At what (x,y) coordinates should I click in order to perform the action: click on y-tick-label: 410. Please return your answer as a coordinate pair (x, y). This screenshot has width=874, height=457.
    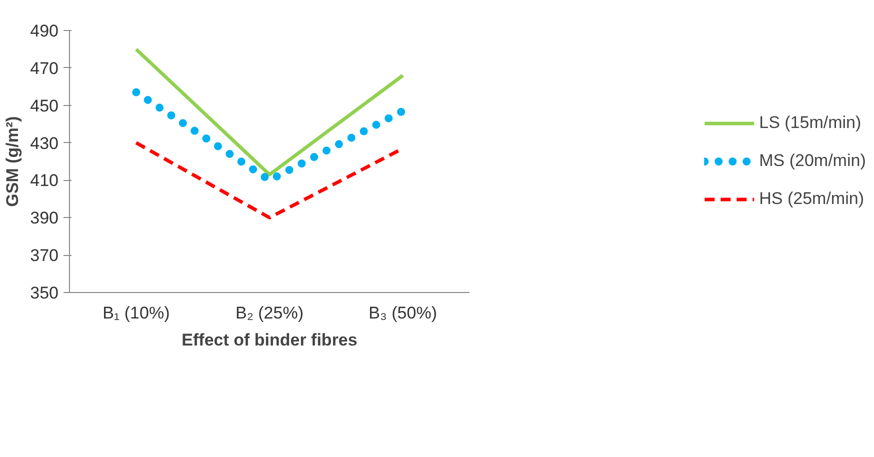
    Looking at the image, I should click on (44, 180).